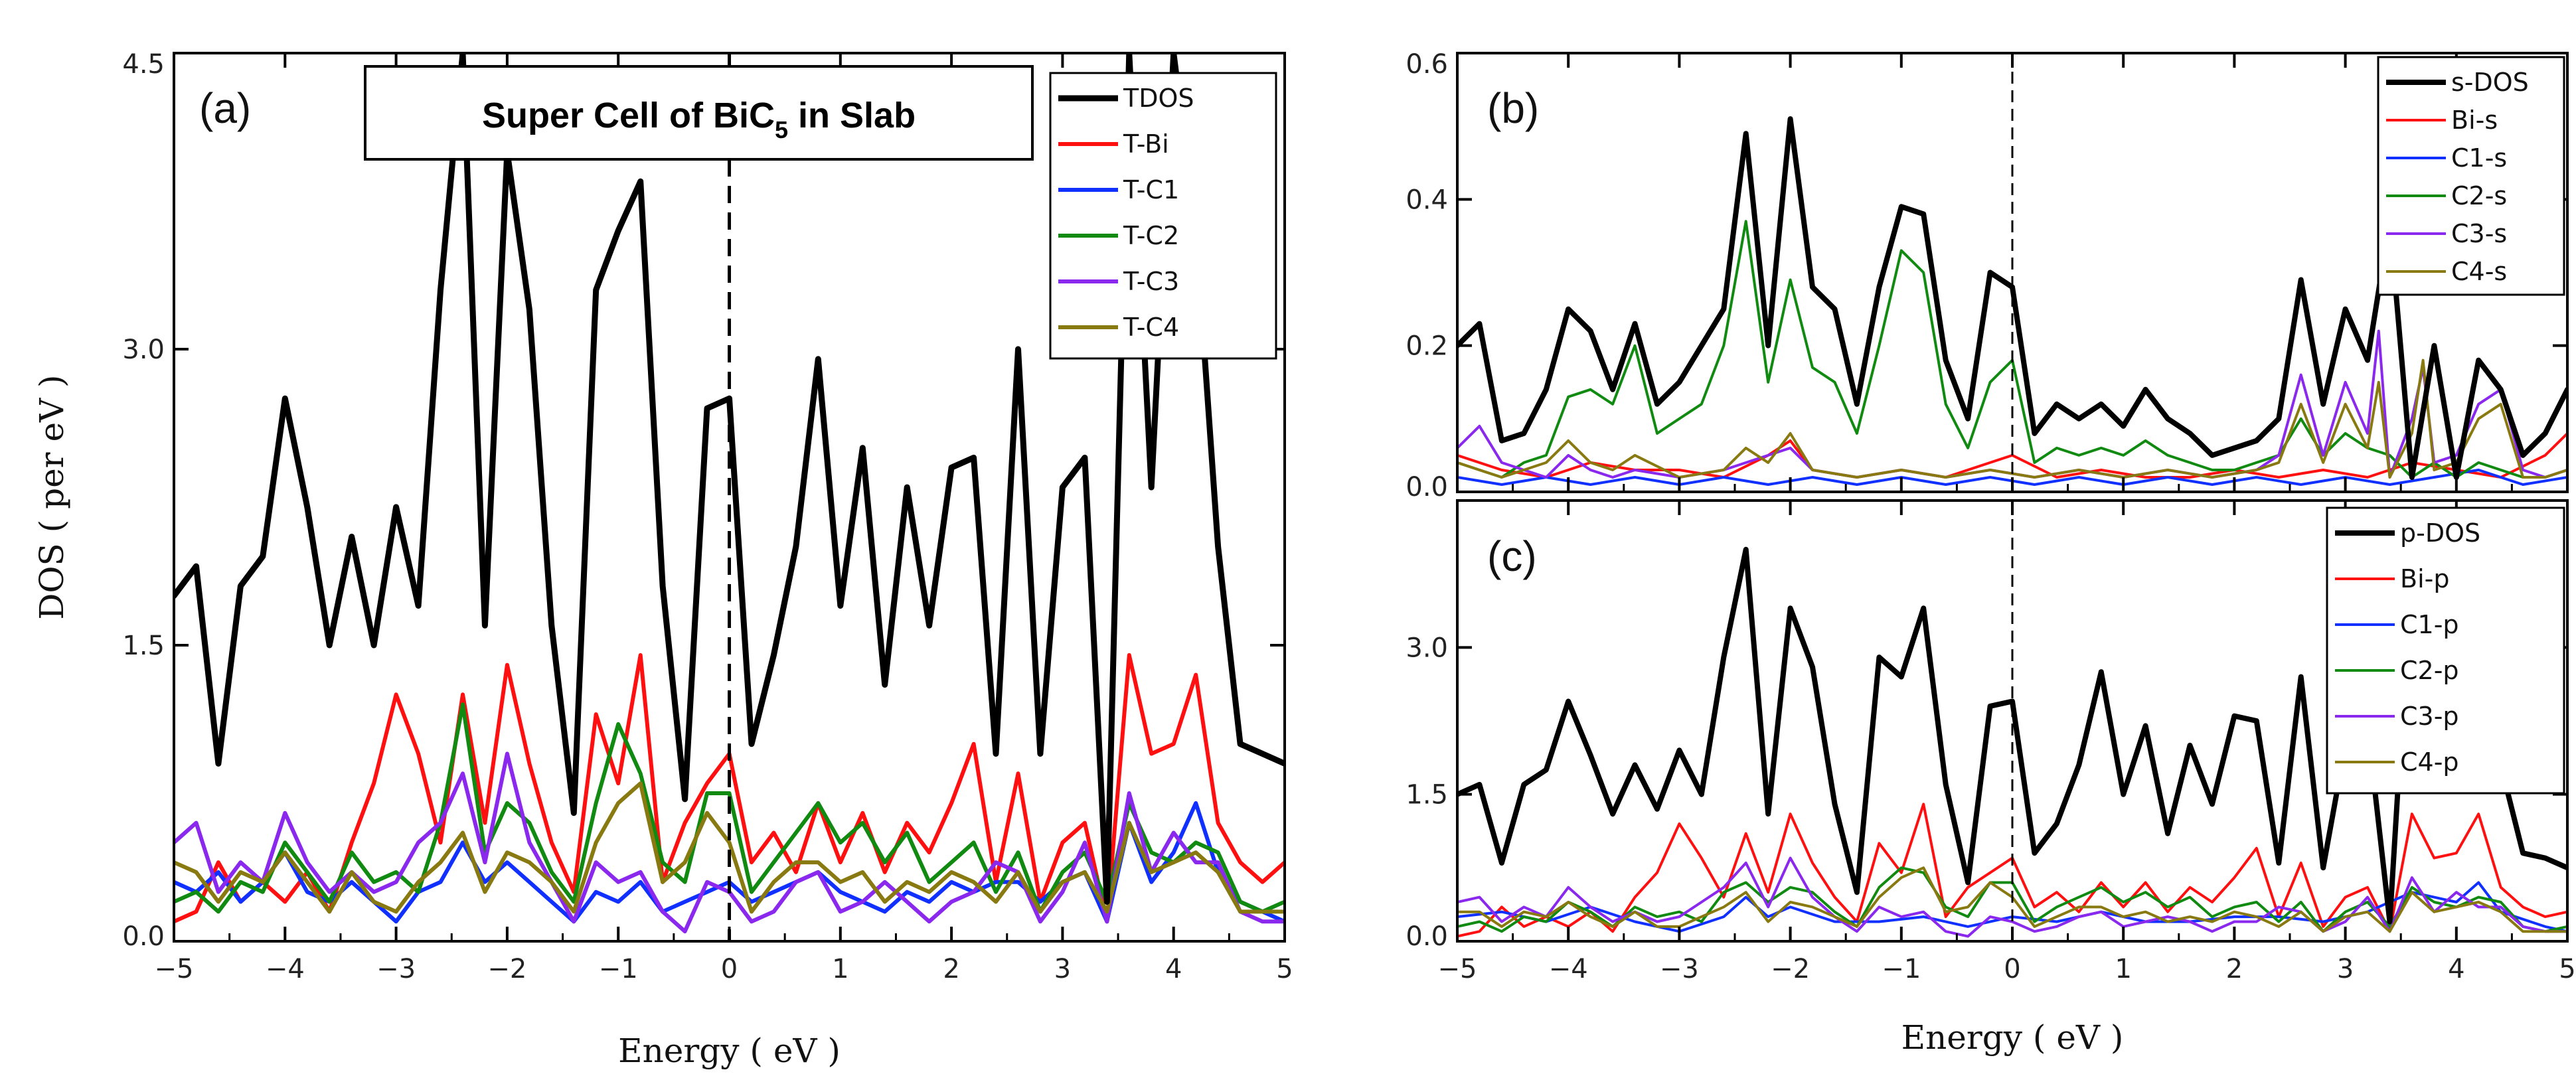  I want to click on legend-label-c1-p: C1-p, so click(2429, 624).